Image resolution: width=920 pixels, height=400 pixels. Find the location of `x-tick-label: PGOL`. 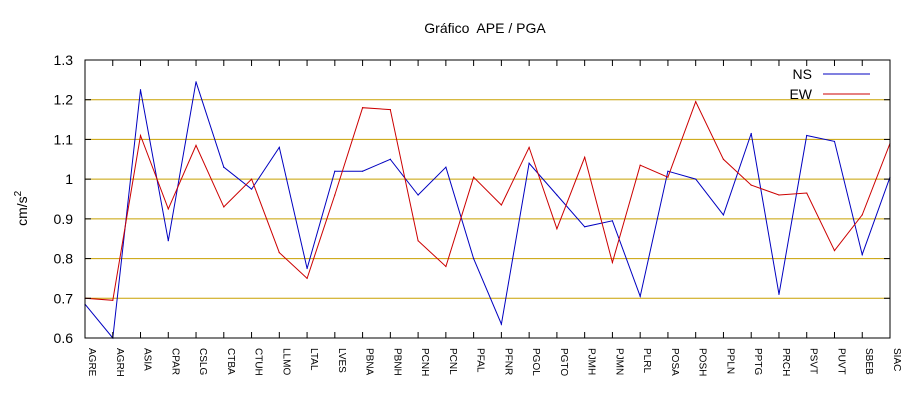

x-tick-label: PGOL is located at coordinates (535, 362).